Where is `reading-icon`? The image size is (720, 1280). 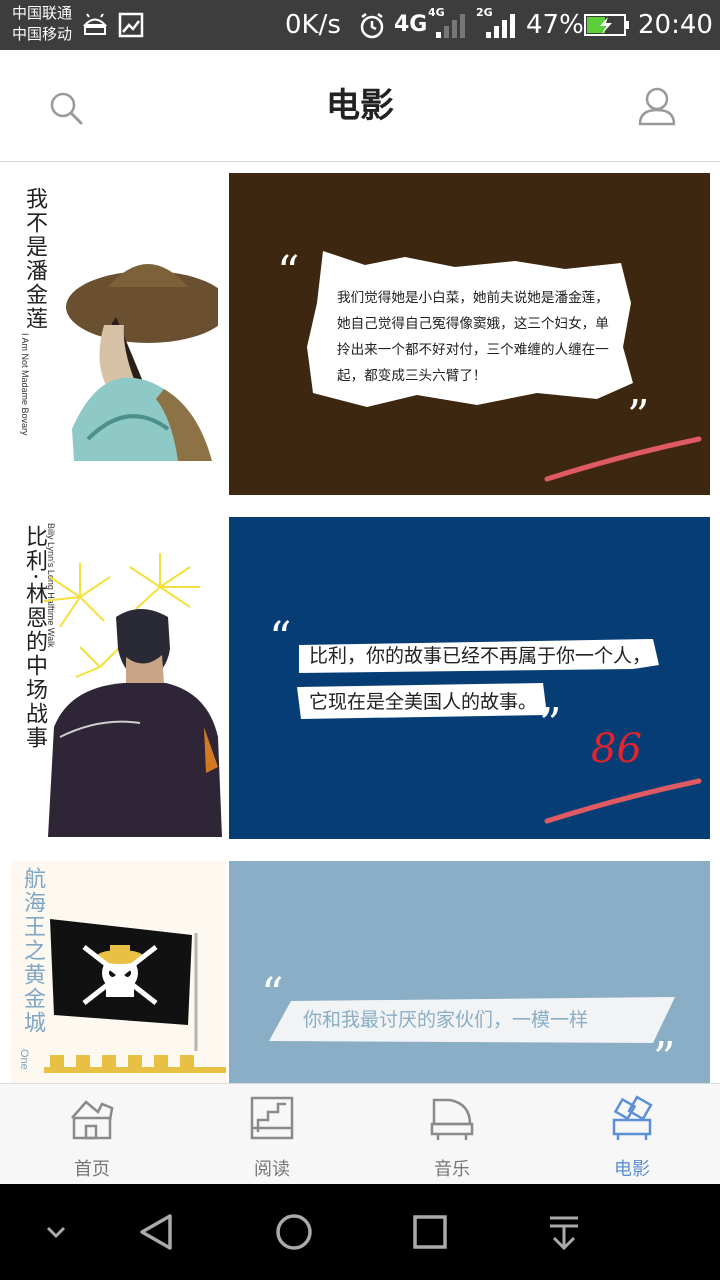
reading-icon is located at coordinates (272, 1118).